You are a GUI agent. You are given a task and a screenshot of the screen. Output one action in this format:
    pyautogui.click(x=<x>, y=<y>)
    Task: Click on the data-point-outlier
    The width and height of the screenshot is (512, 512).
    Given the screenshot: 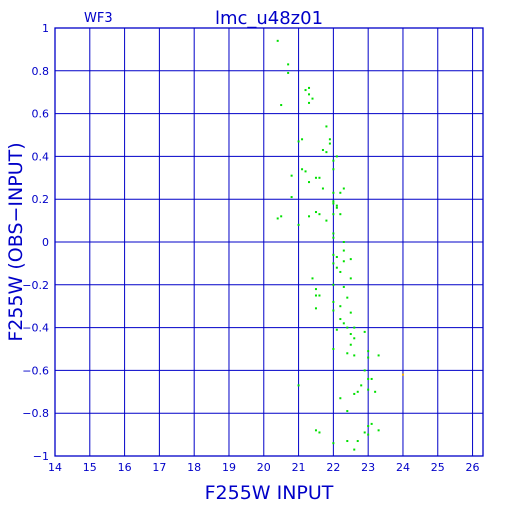 What is the action you would take?
    pyautogui.click(x=402, y=374)
    